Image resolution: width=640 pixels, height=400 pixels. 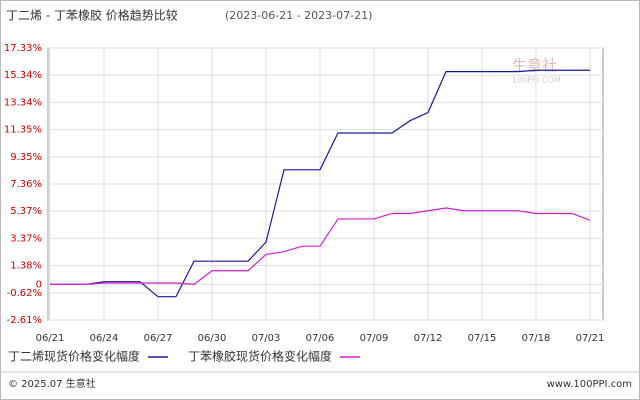 What do you see at coordinates (74, 356) in the screenshot?
I see `legend-label: 丁二烯现货价格变化幅度` at bounding box center [74, 356].